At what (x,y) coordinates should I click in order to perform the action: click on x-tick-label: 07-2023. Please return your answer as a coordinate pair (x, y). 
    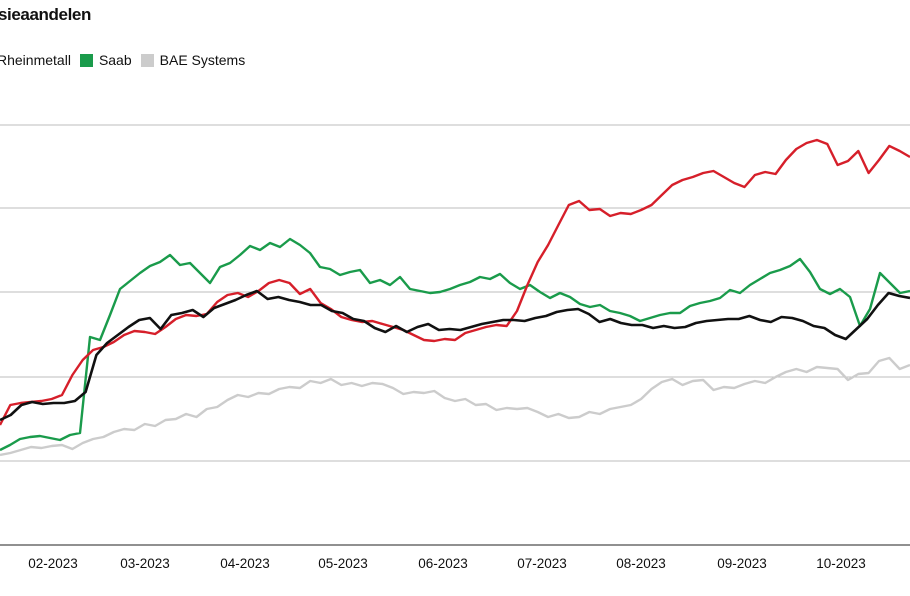
    Looking at the image, I should click on (542, 563).